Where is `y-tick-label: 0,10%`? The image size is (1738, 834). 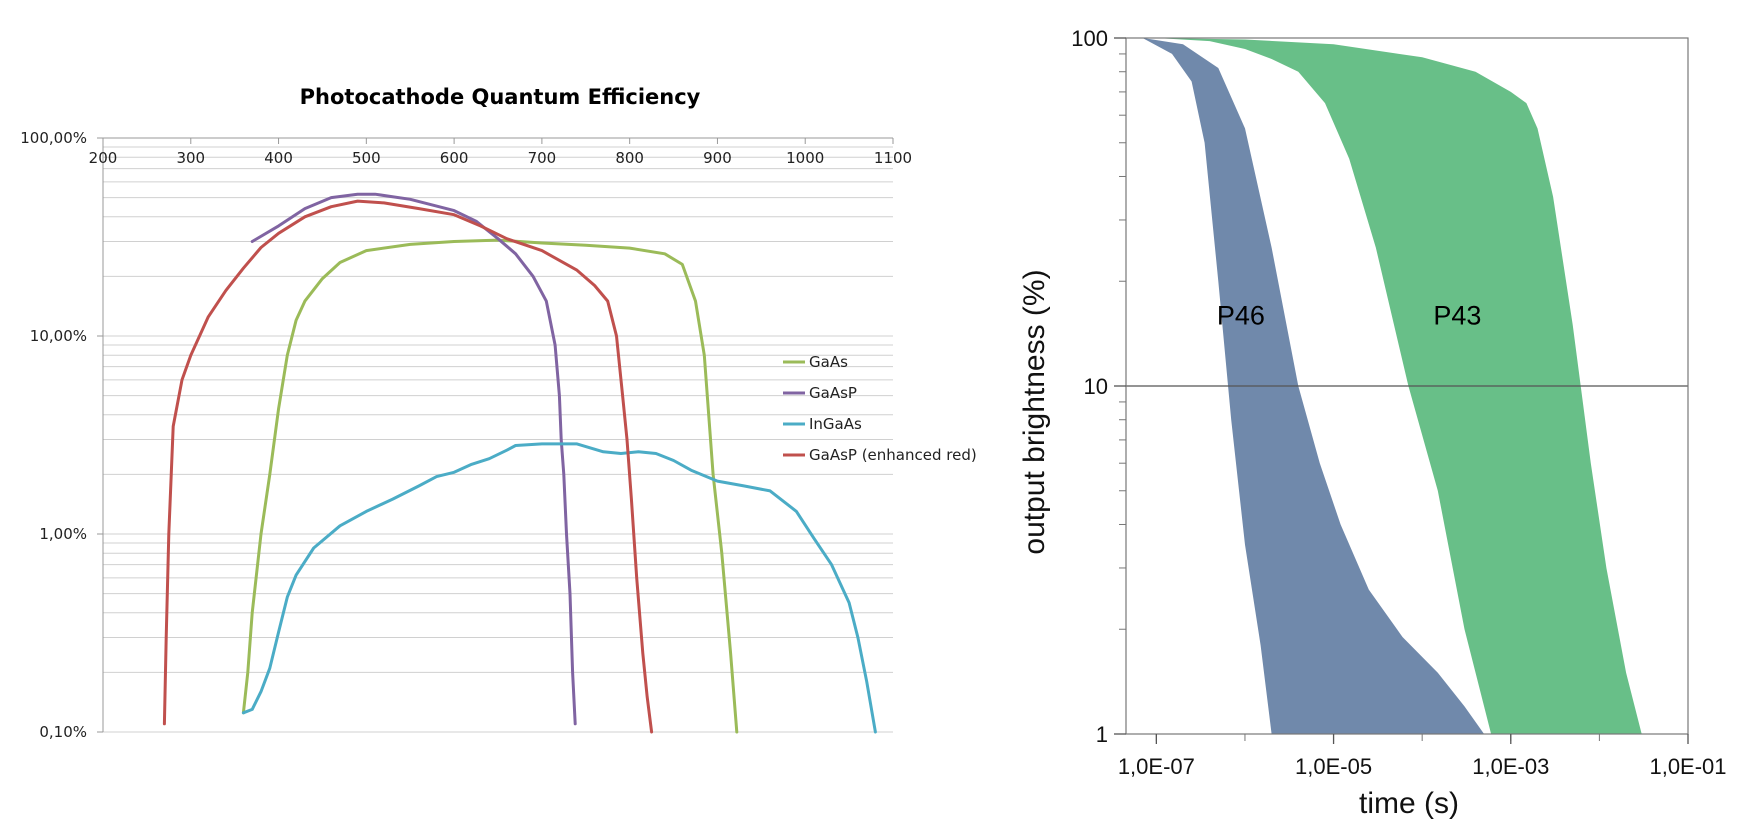
y-tick-label: 0,10% is located at coordinates (63, 732).